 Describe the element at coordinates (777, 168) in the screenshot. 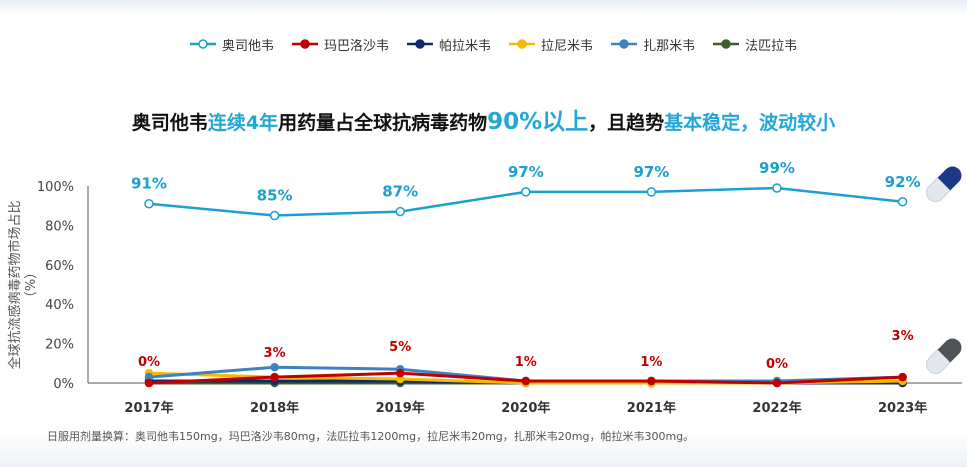

I see `data-label-oseltamivir: 99%` at that location.